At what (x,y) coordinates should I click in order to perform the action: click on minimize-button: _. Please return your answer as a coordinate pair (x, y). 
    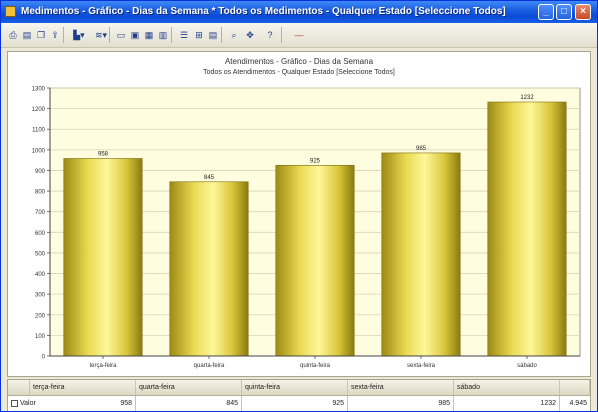
    Looking at the image, I should click on (546, 12).